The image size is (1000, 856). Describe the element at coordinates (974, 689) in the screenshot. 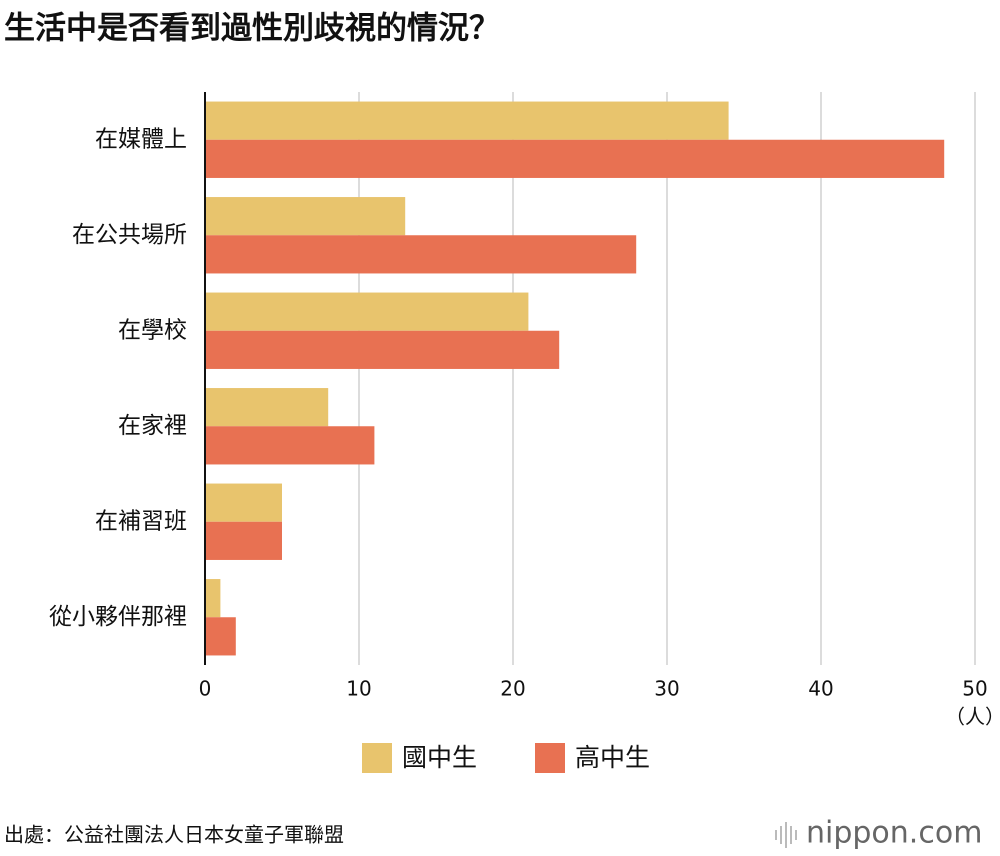

I see `x-tick-label: 50` at that location.